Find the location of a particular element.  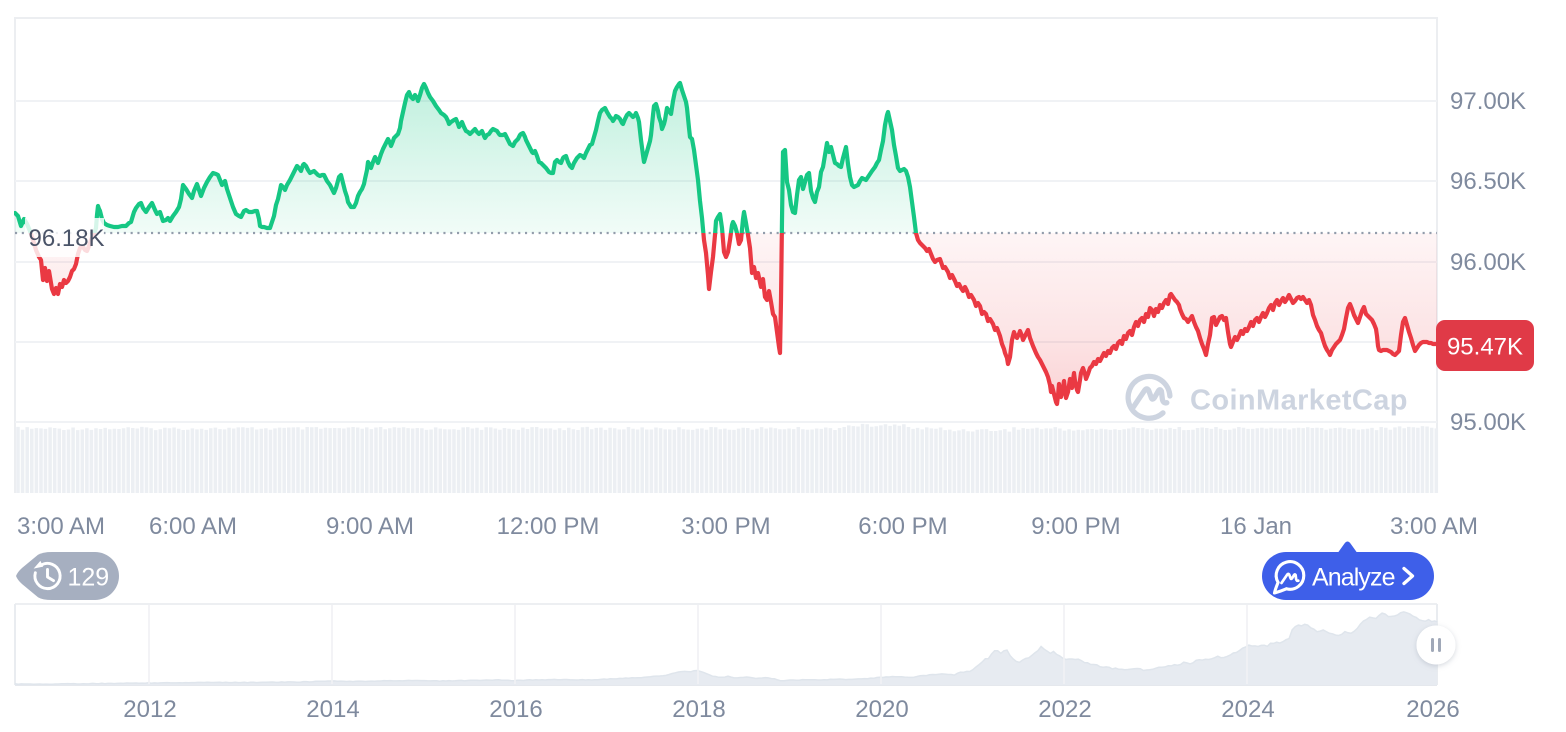

svg-text: 96.00K is located at coordinates (1488, 262).